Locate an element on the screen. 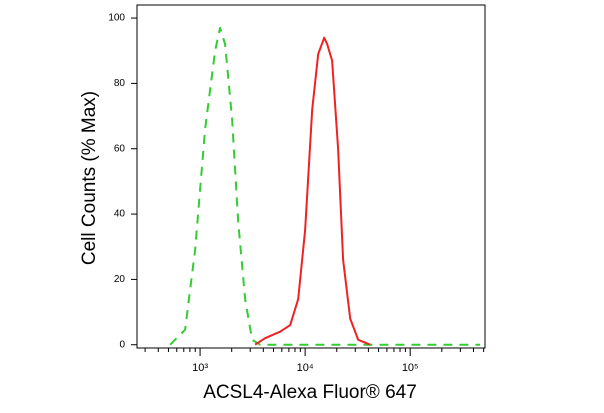 This screenshot has height=413, width=604. x-tick-label: 10⁵ is located at coordinates (410, 368).